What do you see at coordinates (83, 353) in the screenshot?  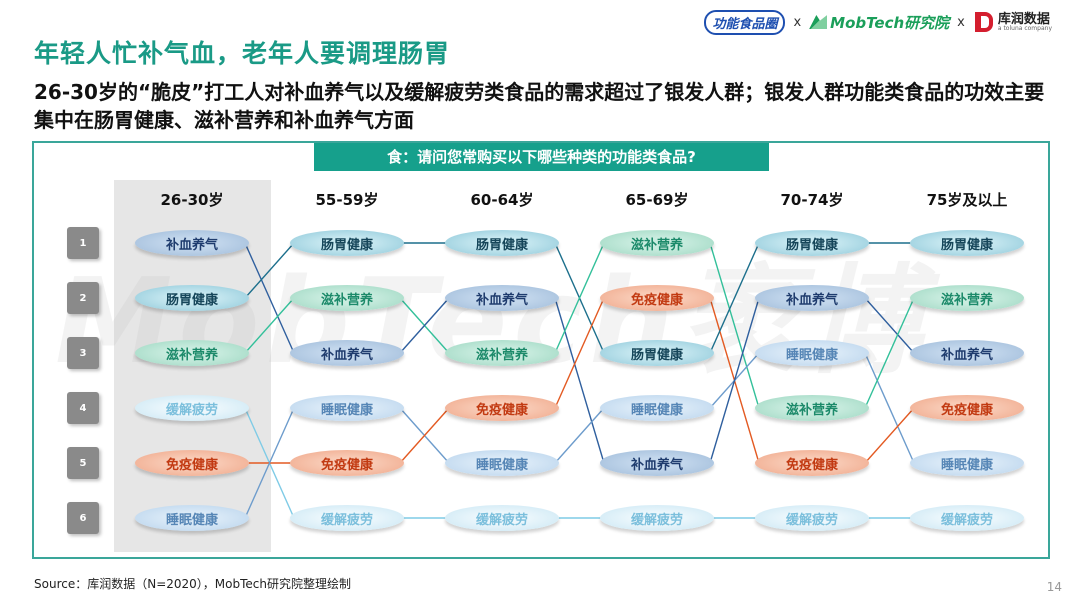 I see `rank-badge: 3` at bounding box center [83, 353].